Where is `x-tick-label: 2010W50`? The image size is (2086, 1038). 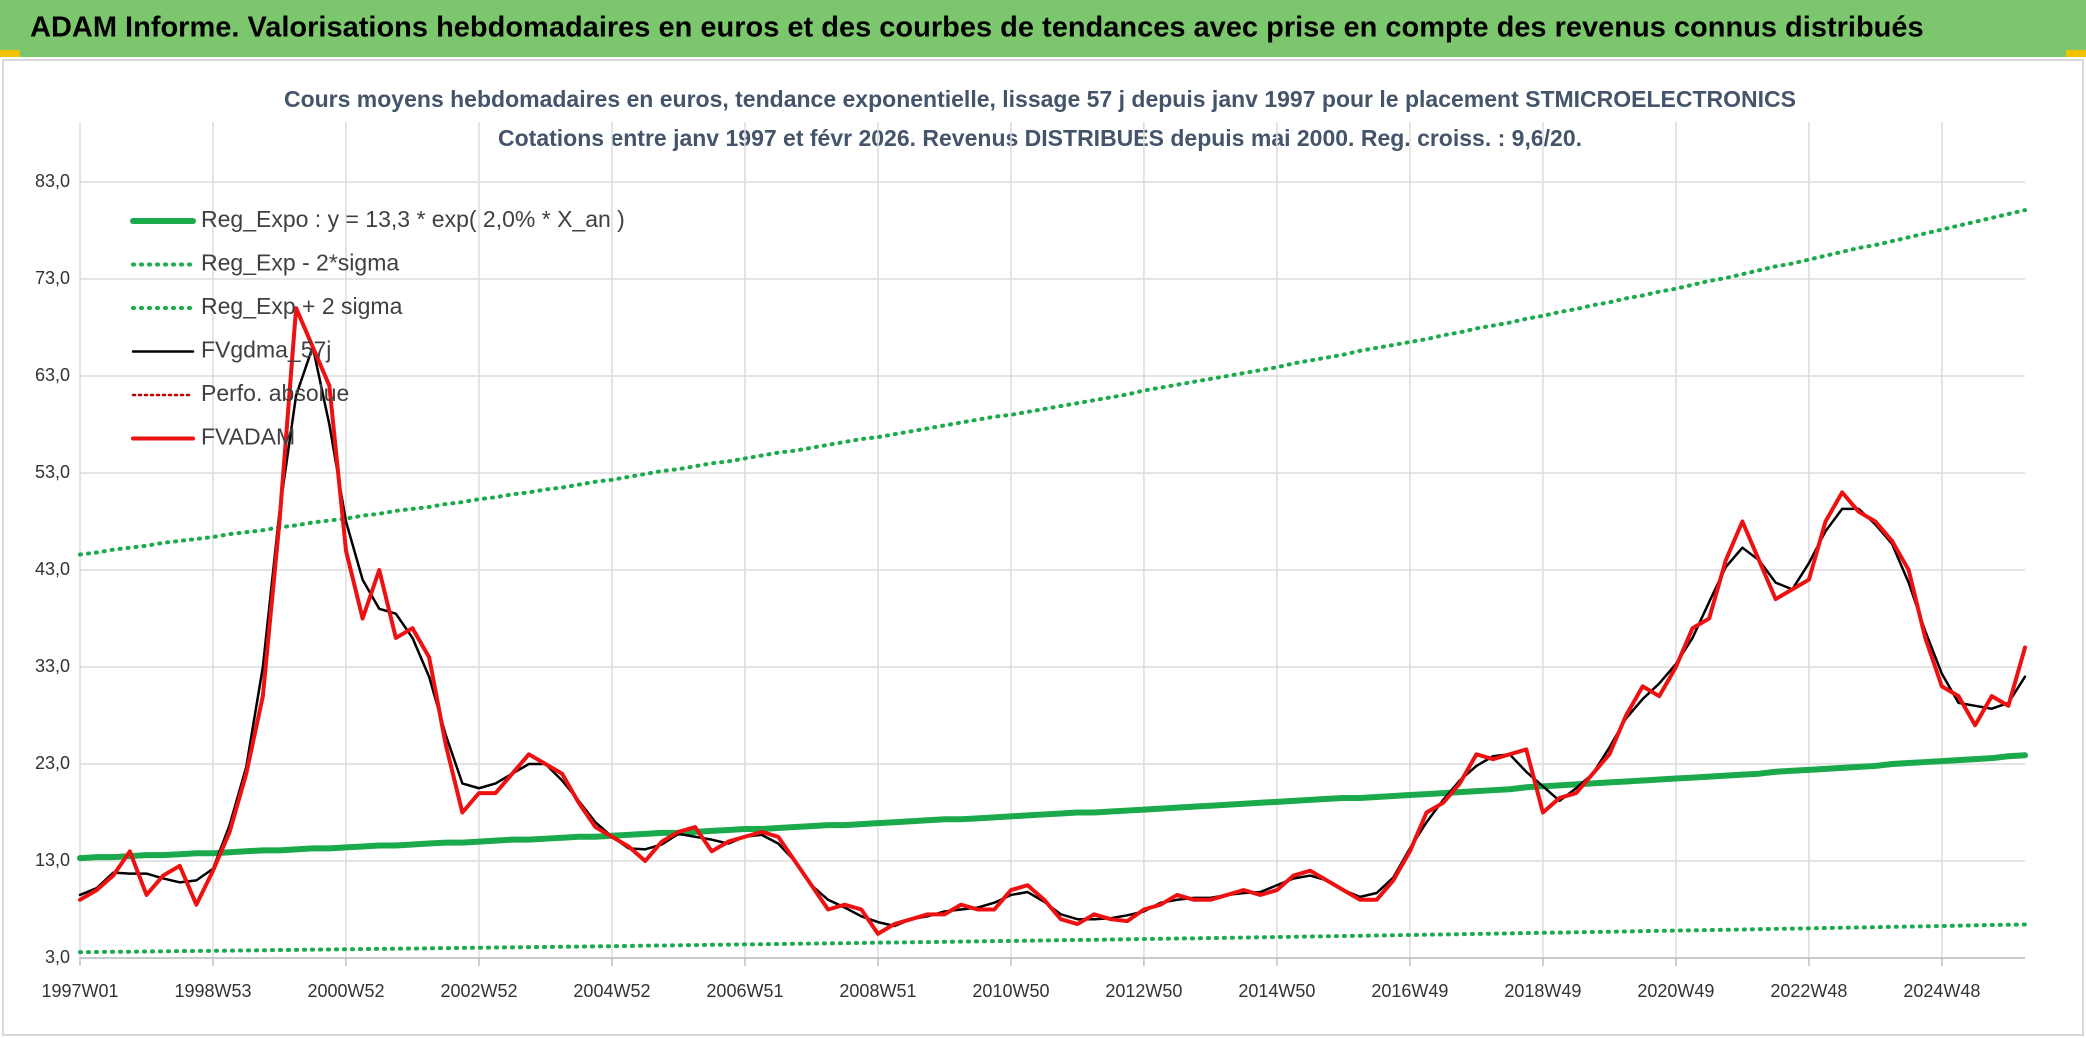 x-tick-label: 2010W50 is located at coordinates (1010, 991).